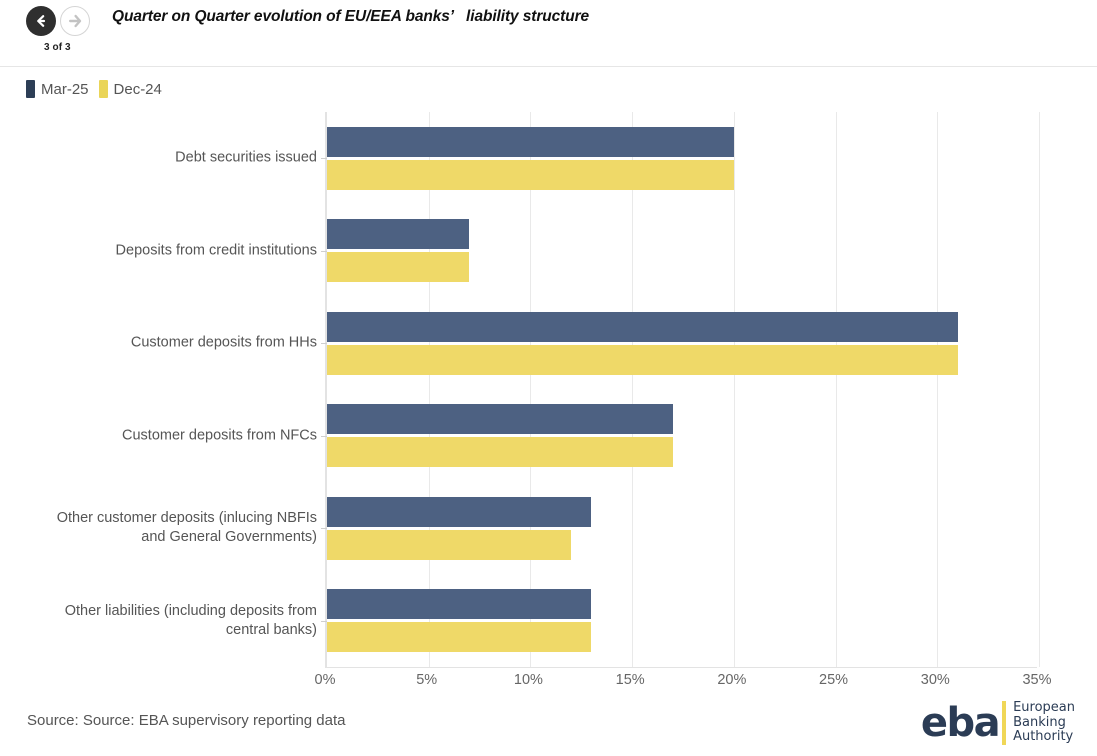 The height and width of the screenshot is (756, 1097). Describe the element at coordinates (216, 250) in the screenshot. I see `category-label-line: Deposits from credit institutions` at that location.